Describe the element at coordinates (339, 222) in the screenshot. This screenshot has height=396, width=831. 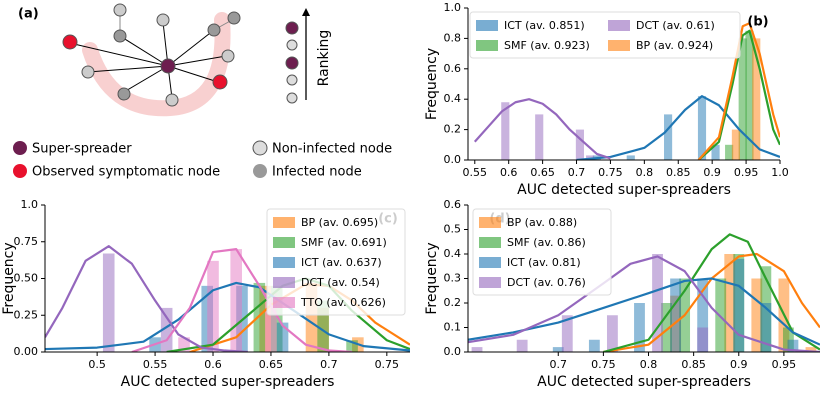
I see `legend-label: BP (av. 0.695)` at that location.